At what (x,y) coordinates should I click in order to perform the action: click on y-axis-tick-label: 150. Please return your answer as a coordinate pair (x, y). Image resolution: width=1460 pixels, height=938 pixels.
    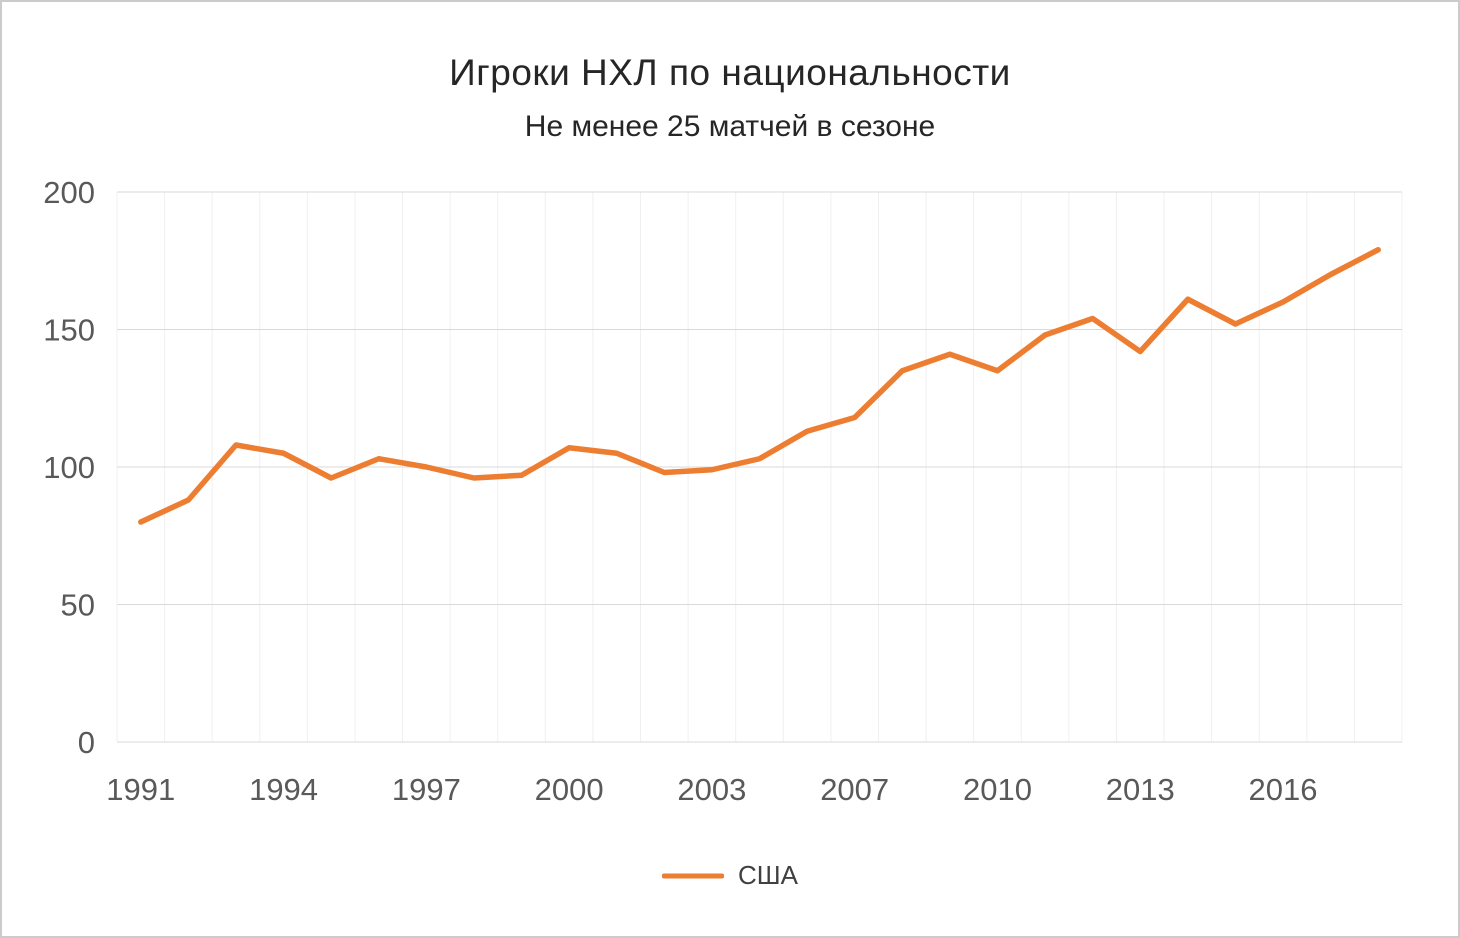
    Looking at the image, I should click on (69, 330).